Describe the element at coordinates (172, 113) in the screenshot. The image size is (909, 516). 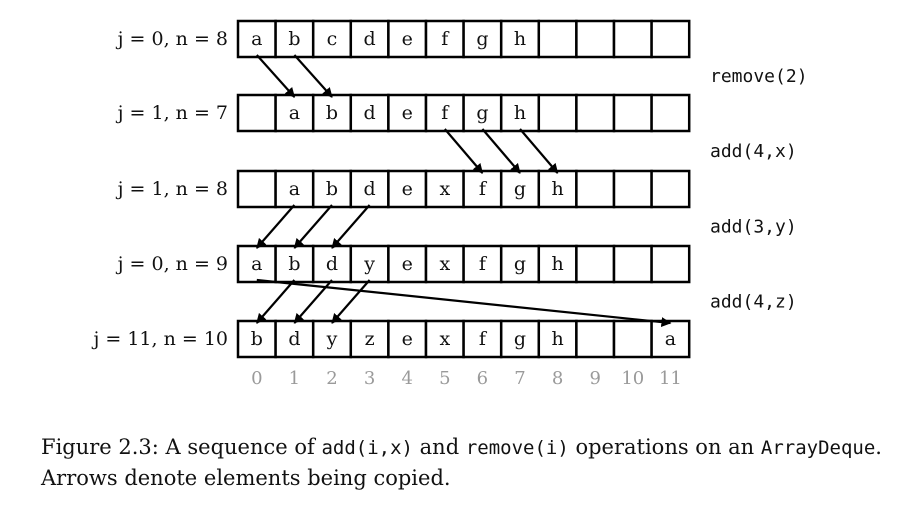
I see `row-state-label: j = 1, n = 7` at that location.